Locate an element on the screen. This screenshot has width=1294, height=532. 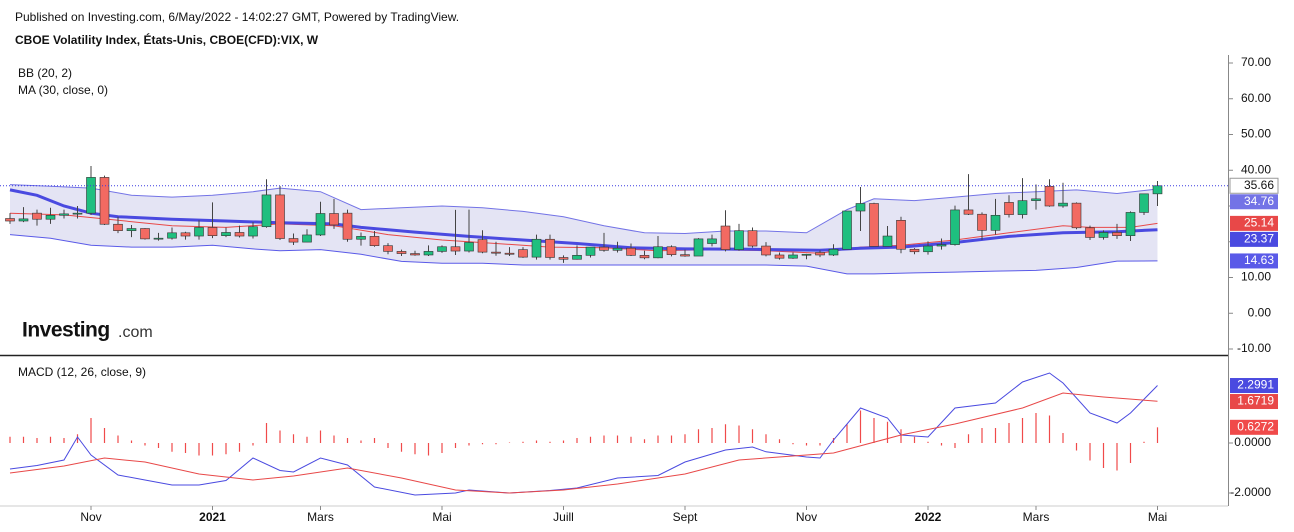
x-tick-label: Nov is located at coordinates (806, 517).